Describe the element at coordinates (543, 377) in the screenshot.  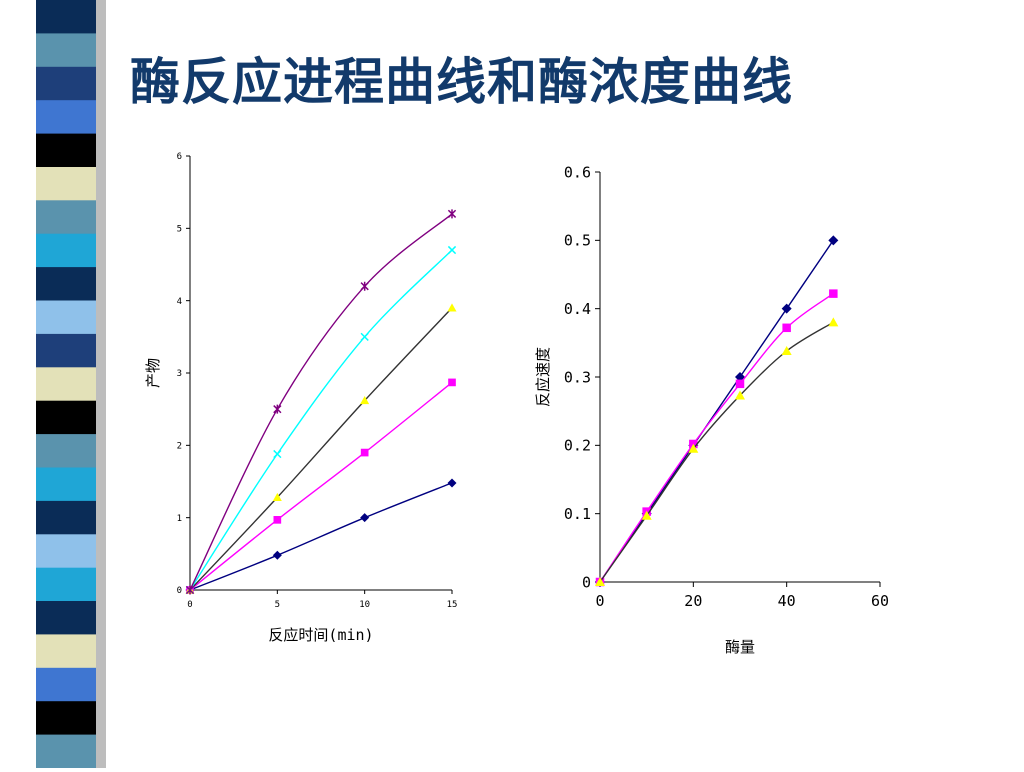
I see `y-axis-label: 反应速度` at that location.